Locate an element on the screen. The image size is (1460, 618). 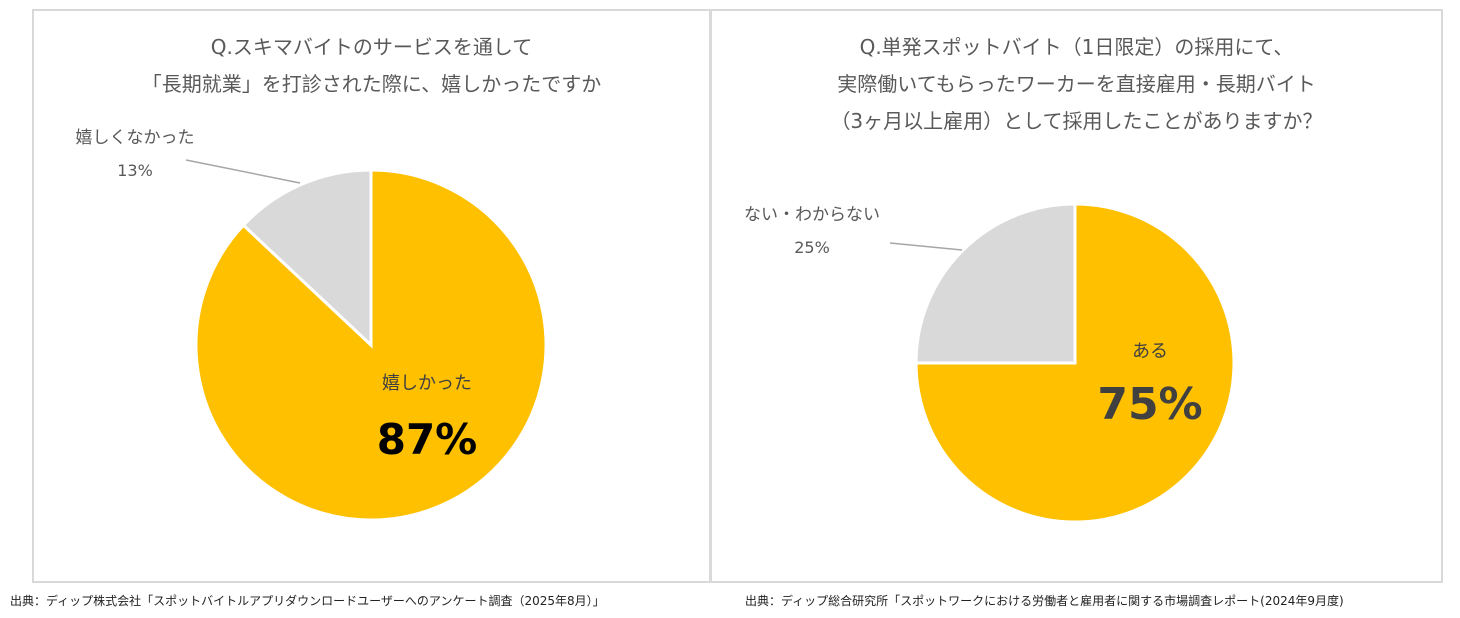
title-line: Q.単発スポットバイト（1日限定）の採用にて、 is located at coordinates (1076, 47).